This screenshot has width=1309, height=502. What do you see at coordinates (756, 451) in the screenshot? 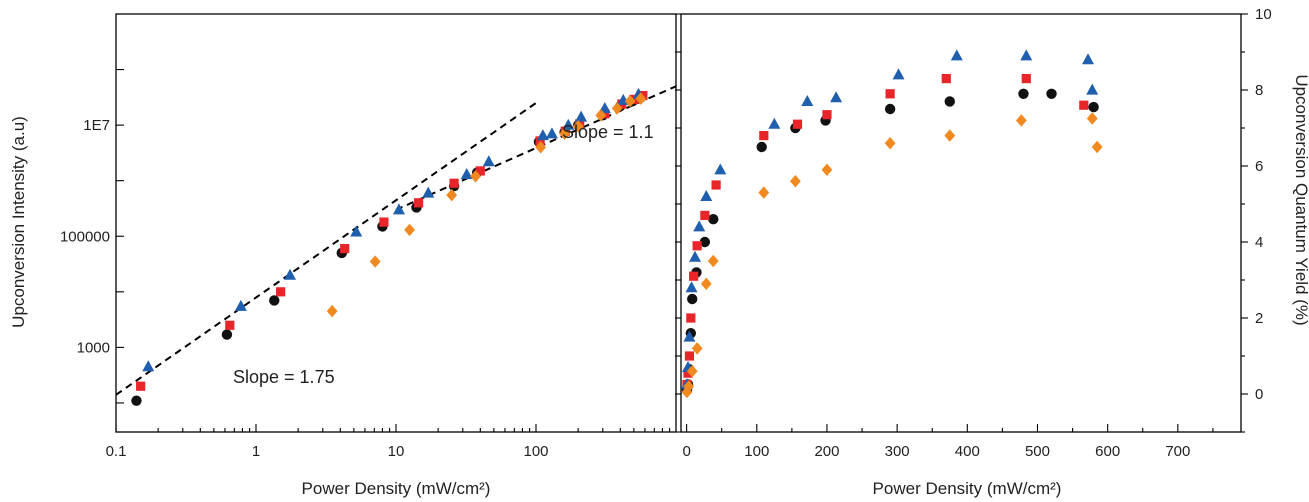
I see `right-x-tick-label: 100` at bounding box center [756, 451].